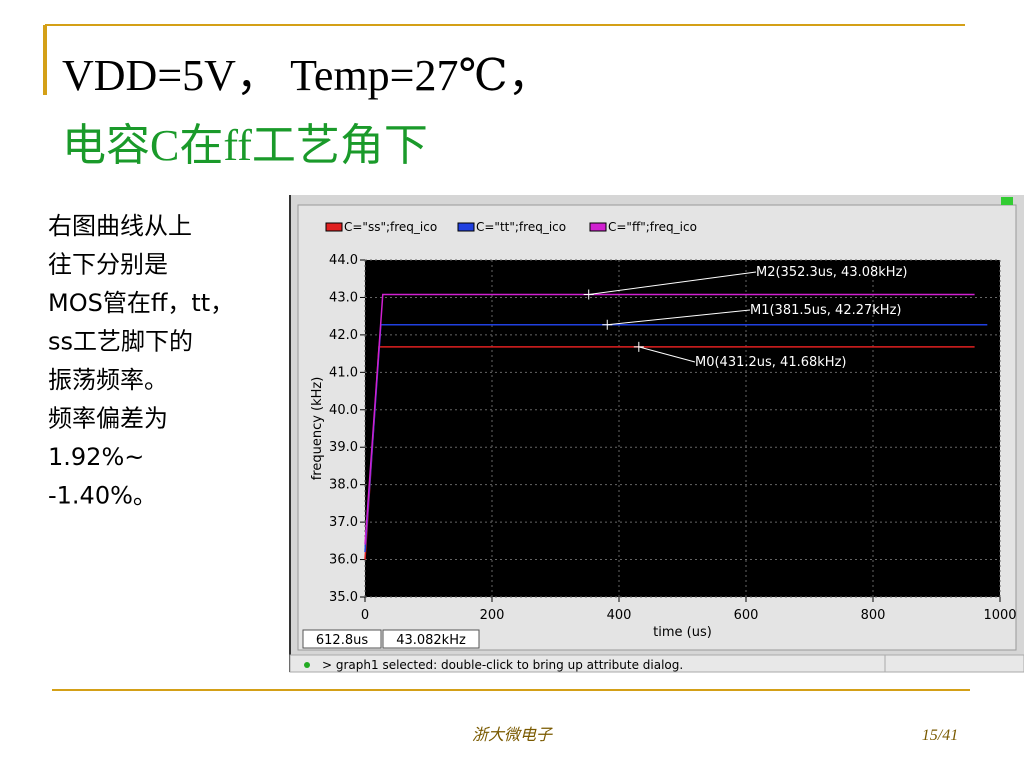 Image resolution: width=1024 pixels, height=768 pixels. I want to click on body-line: 右图曲线从上, so click(120, 226).